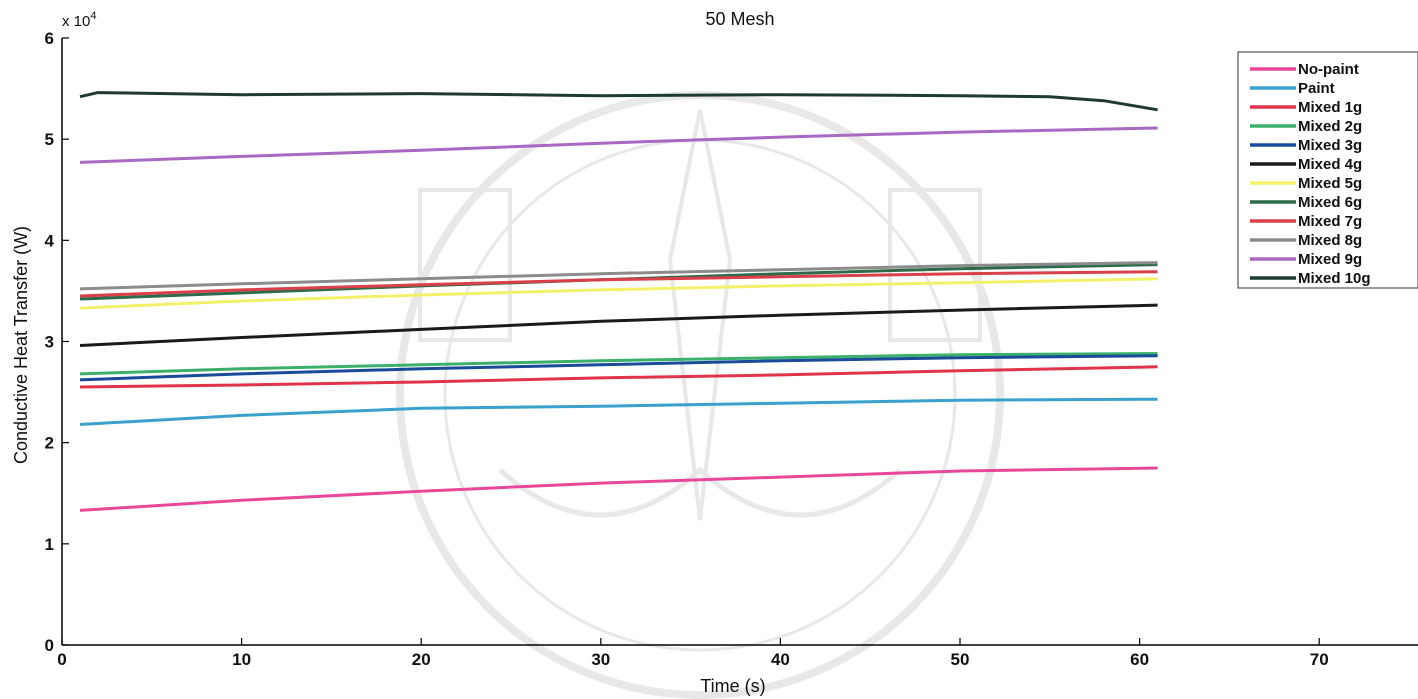 The height and width of the screenshot is (699, 1418). I want to click on legend-label: Mixed 9g, so click(1330, 259).